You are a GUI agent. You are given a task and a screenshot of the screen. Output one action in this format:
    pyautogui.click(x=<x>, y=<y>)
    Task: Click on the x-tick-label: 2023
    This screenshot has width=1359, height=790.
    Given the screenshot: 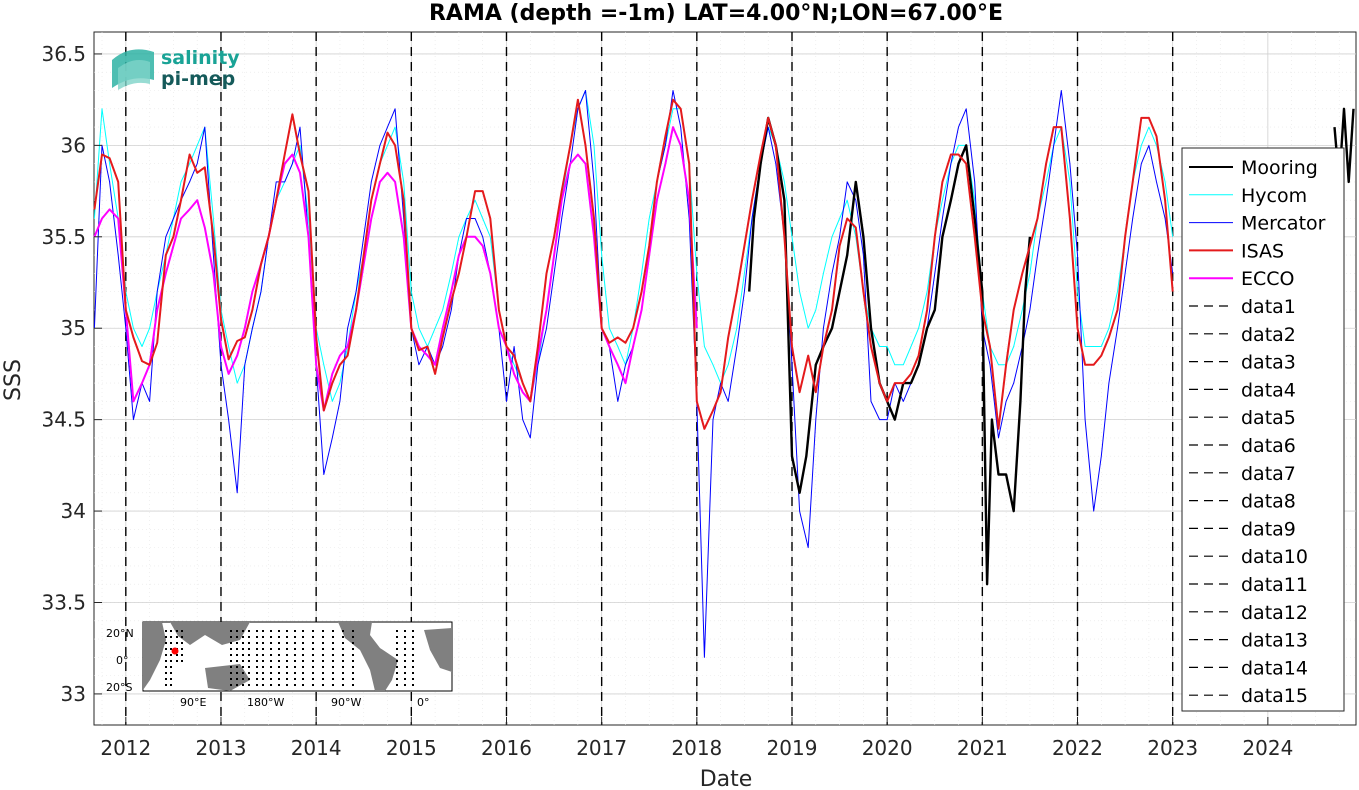 What is the action you would take?
    pyautogui.click(x=1172, y=748)
    